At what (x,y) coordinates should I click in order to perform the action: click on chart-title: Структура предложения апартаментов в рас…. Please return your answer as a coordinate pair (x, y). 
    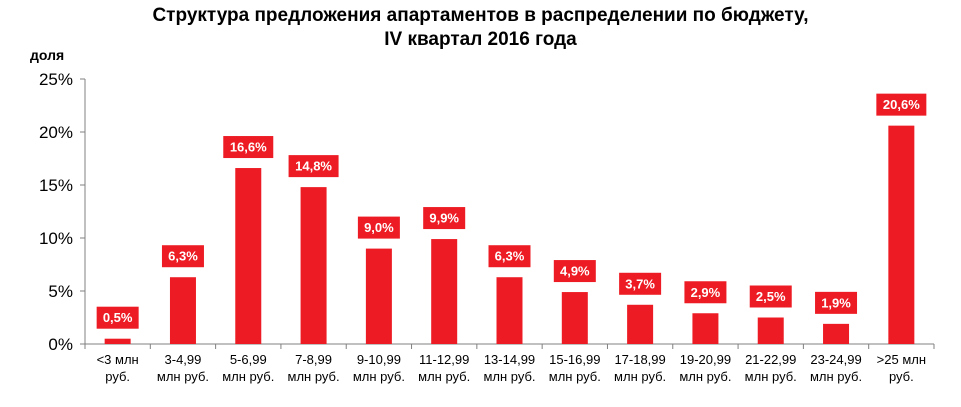
    Looking at the image, I should click on (480, 28).